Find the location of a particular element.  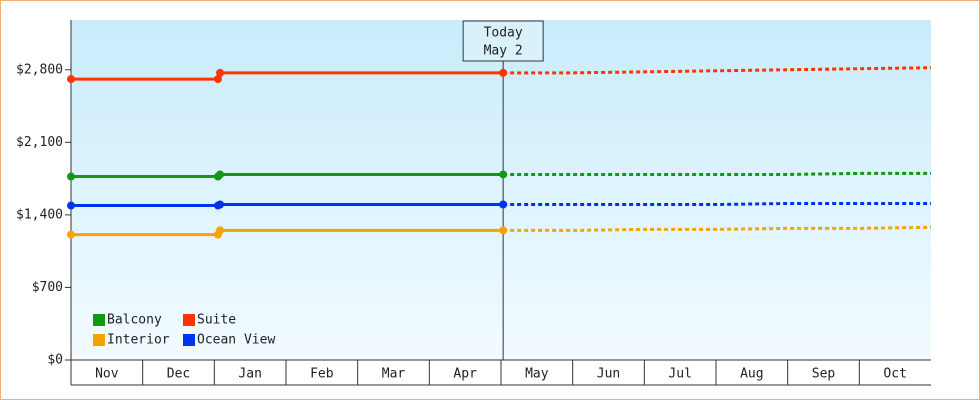

x-tick-label: Oct is located at coordinates (894, 374).